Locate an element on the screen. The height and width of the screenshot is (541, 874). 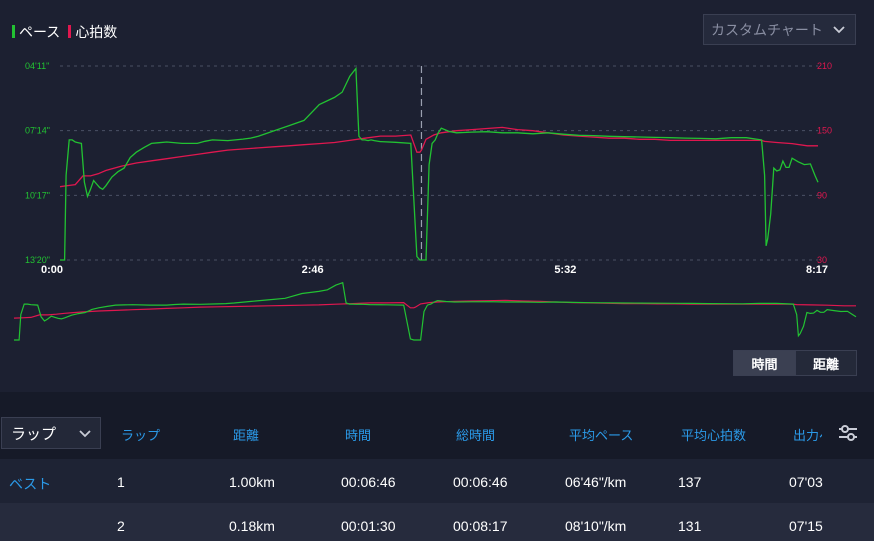
col-header-total-time: 総時間 is located at coordinates (476, 435).